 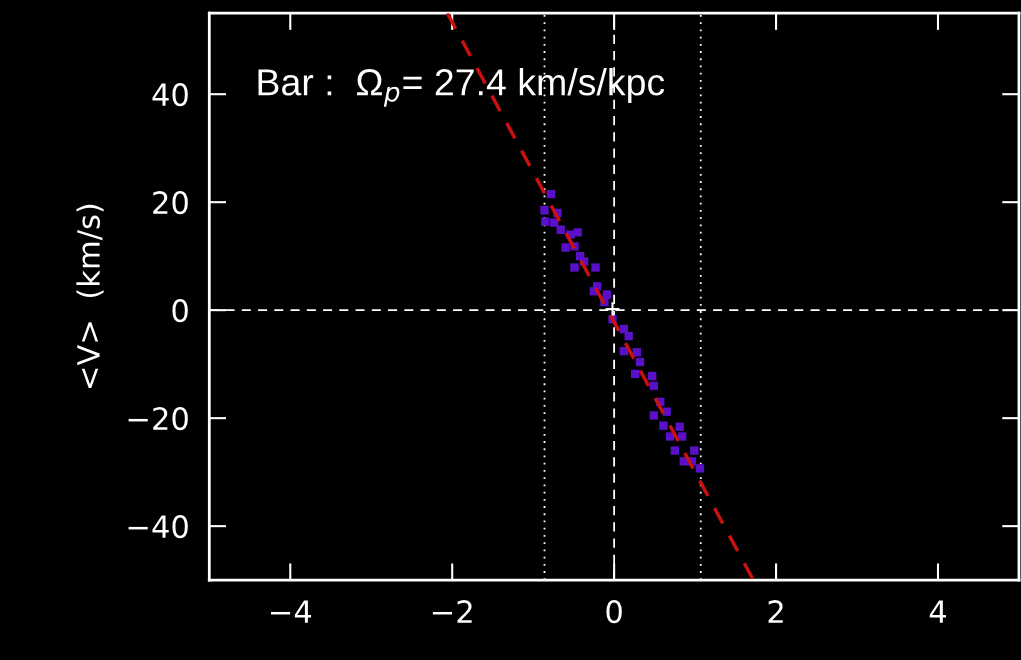 What do you see at coordinates (158, 527) in the screenshot?
I see `y-tick-label: −40` at bounding box center [158, 527].